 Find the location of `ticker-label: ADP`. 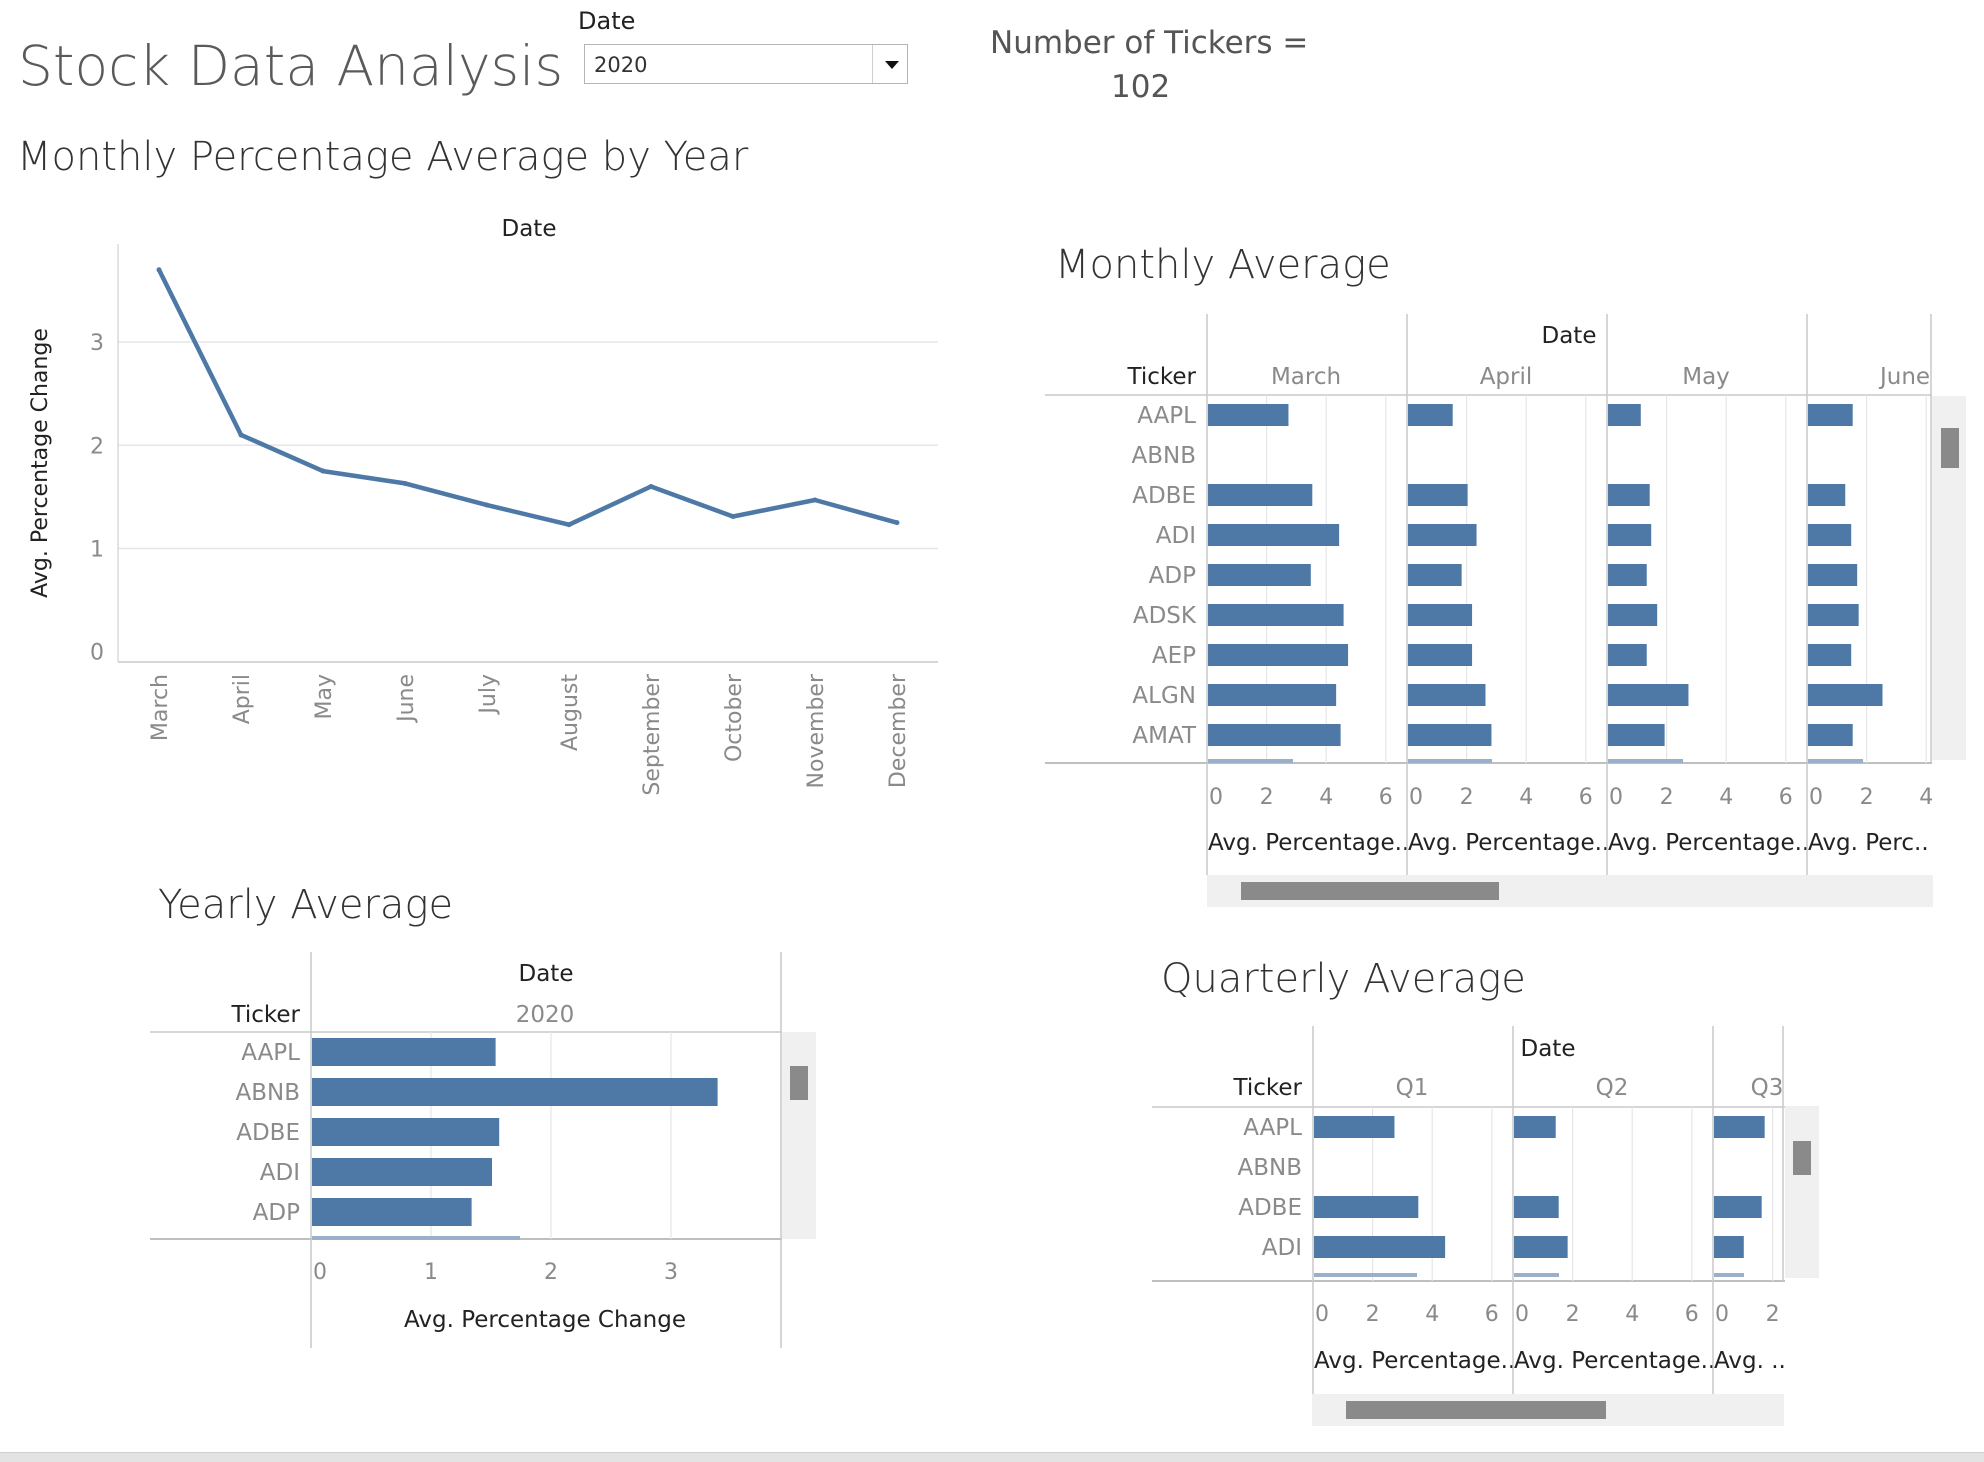

ticker-label: ADP is located at coordinates (1172, 576).